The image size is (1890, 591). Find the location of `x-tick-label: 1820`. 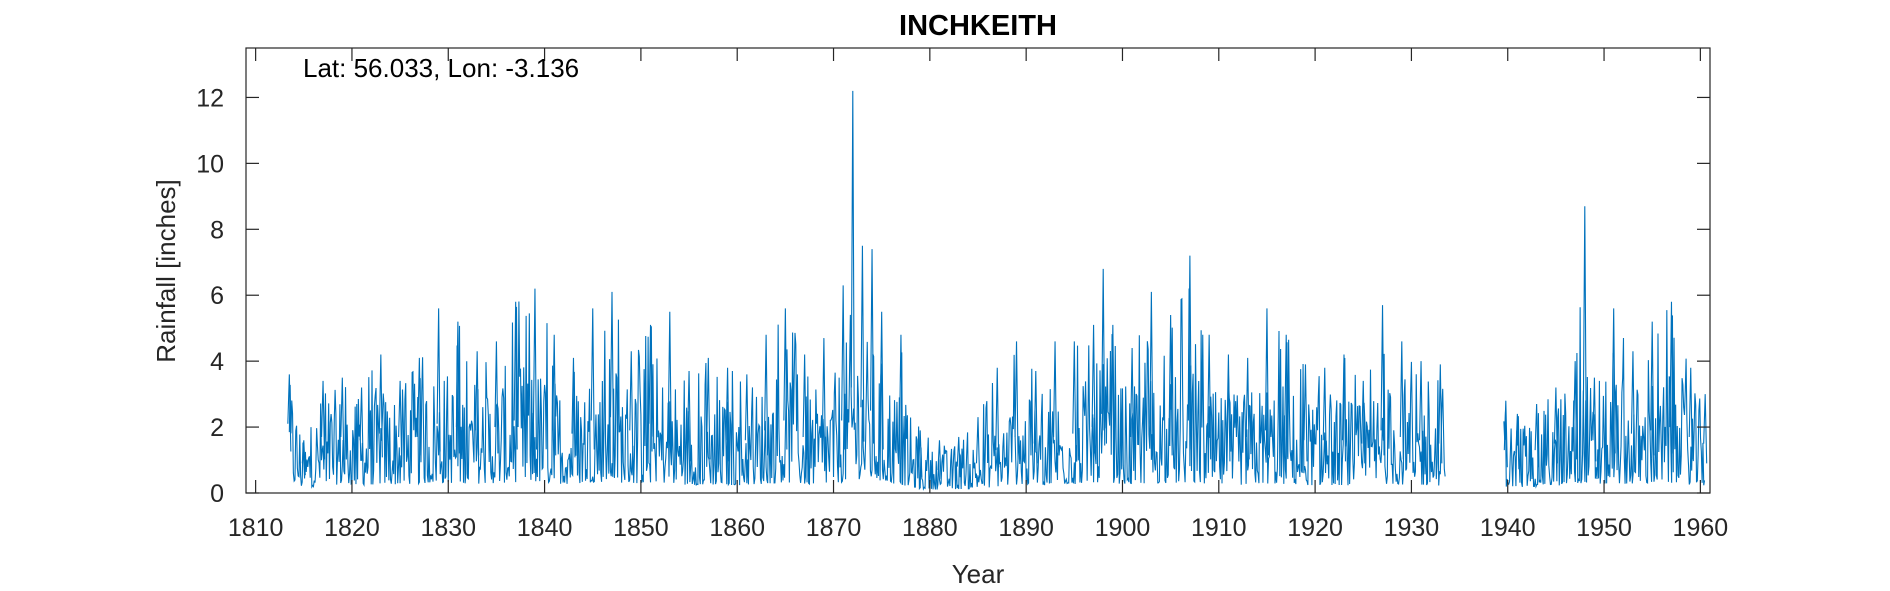

x-tick-label: 1820 is located at coordinates (352, 528).